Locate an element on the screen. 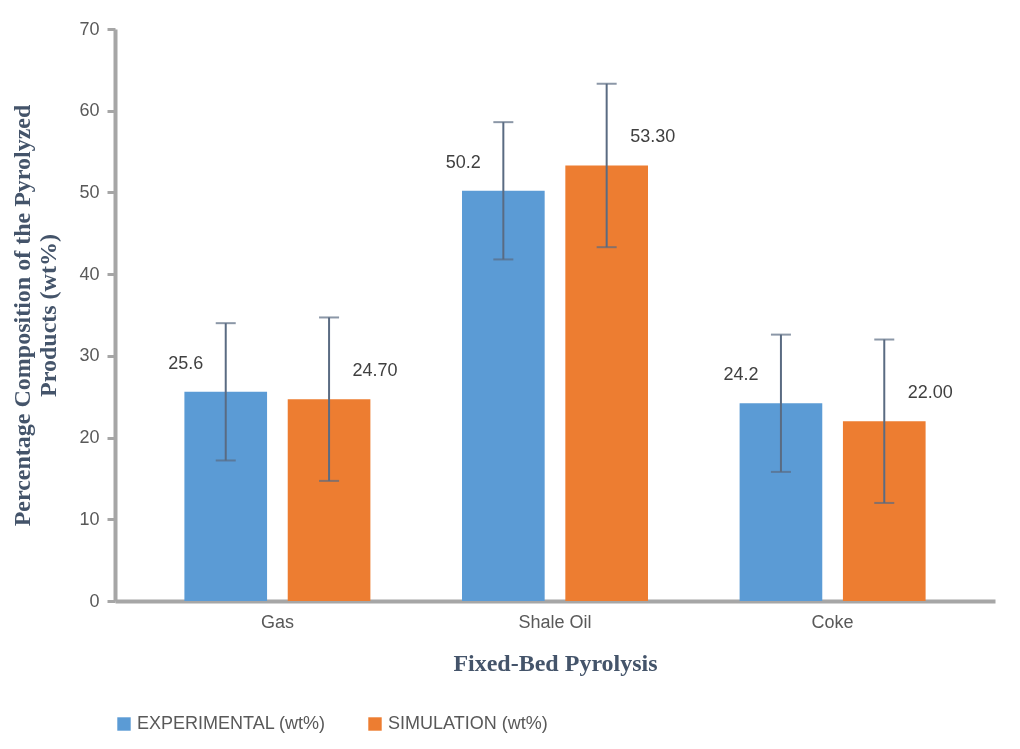  data-label: 53.30 is located at coordinates (653, 136).